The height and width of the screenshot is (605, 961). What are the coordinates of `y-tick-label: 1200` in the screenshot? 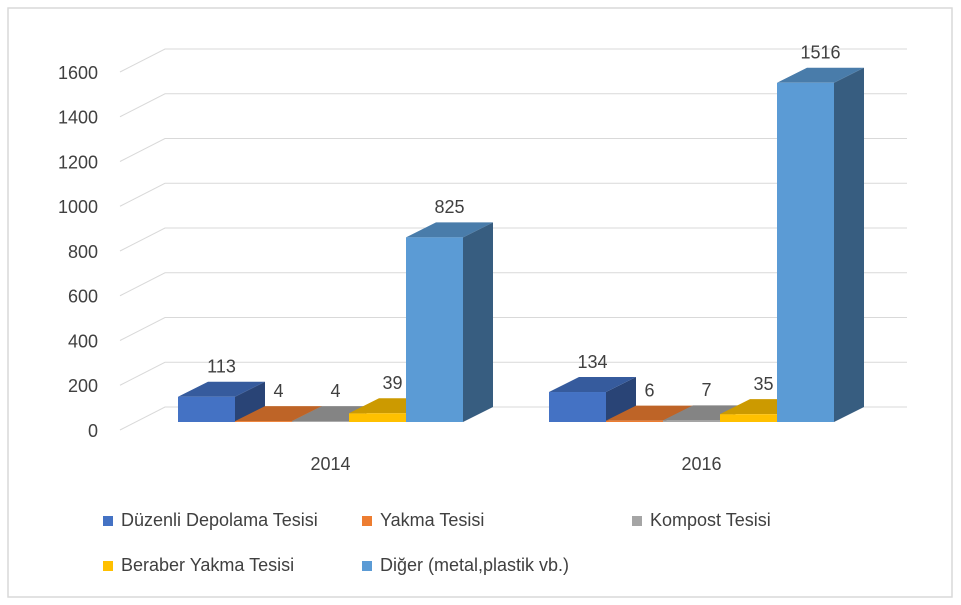 It's located at (78, 162).